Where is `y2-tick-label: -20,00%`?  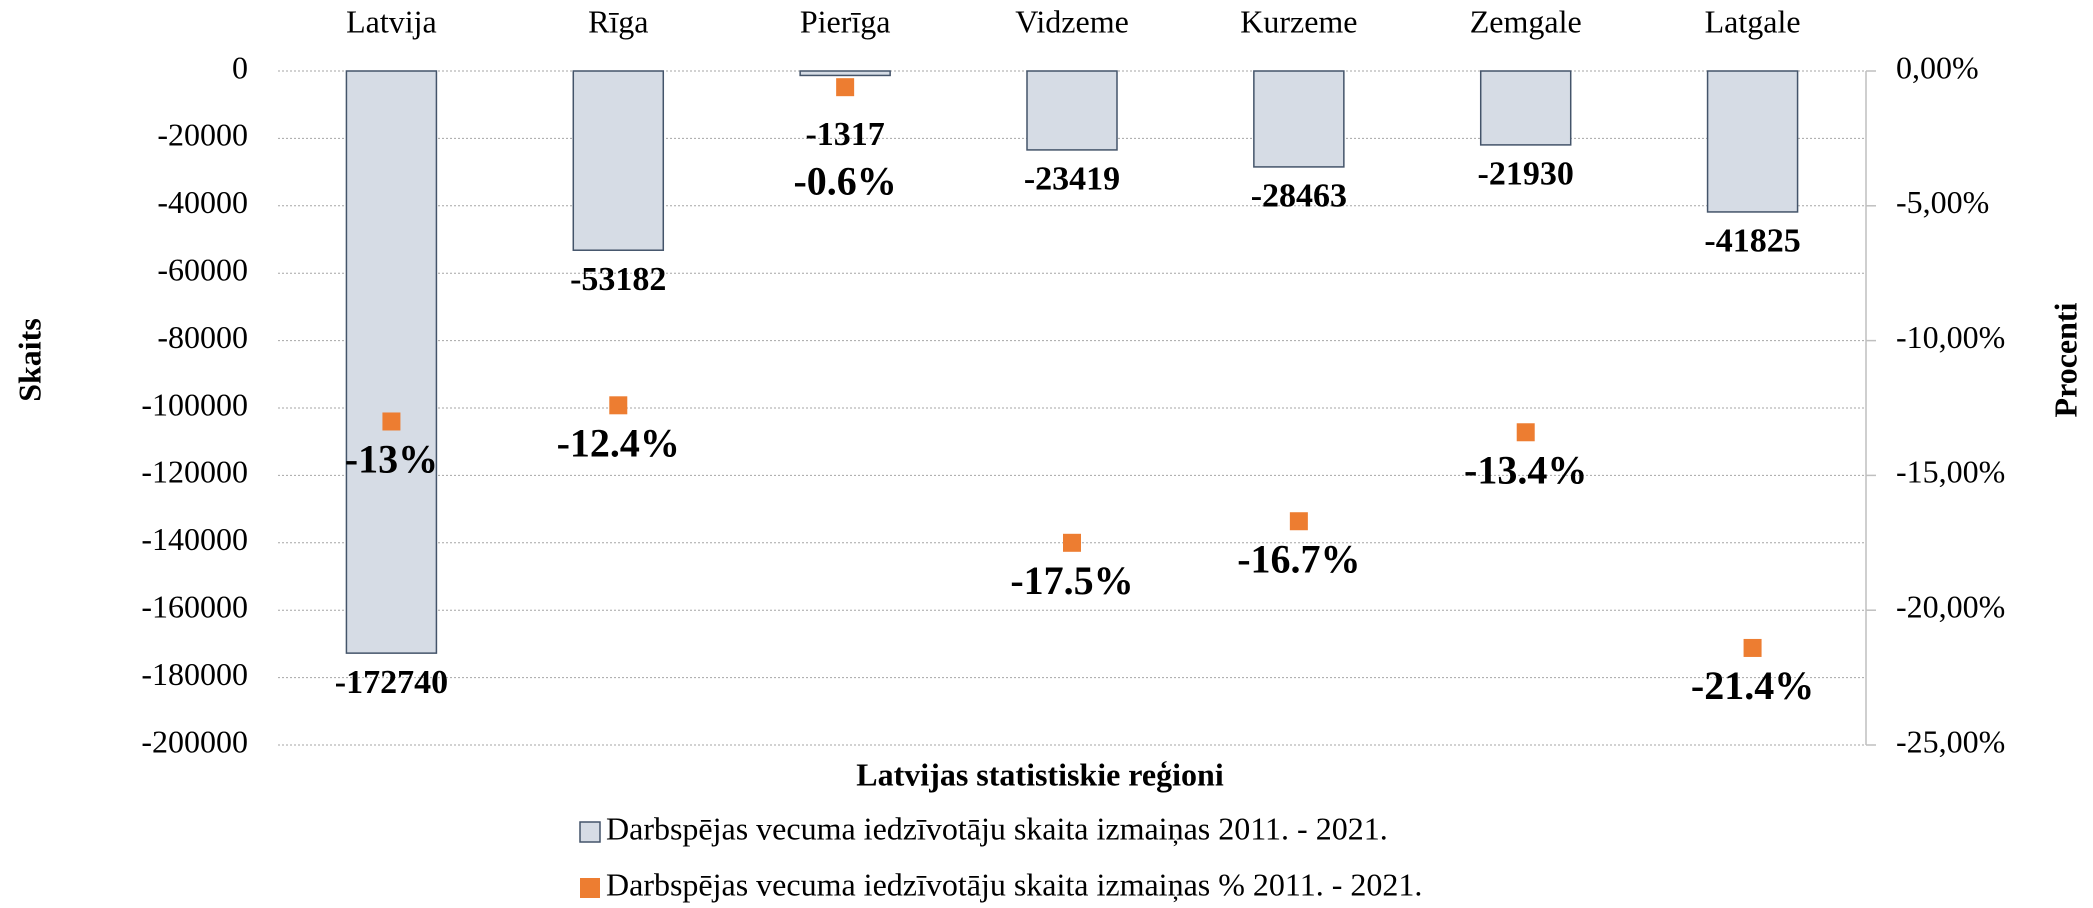 y2-tick-label: -20,00% is located at coordinates (1950, 607).